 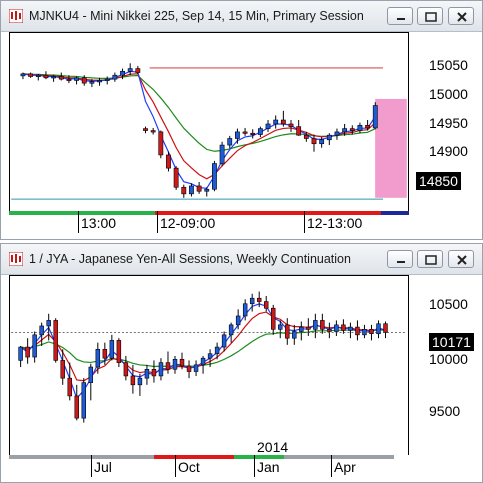 What do you see at coordinates (16, 16) in the screenshot?
I see `chart-app-icon` at bounding box center [16, 16].